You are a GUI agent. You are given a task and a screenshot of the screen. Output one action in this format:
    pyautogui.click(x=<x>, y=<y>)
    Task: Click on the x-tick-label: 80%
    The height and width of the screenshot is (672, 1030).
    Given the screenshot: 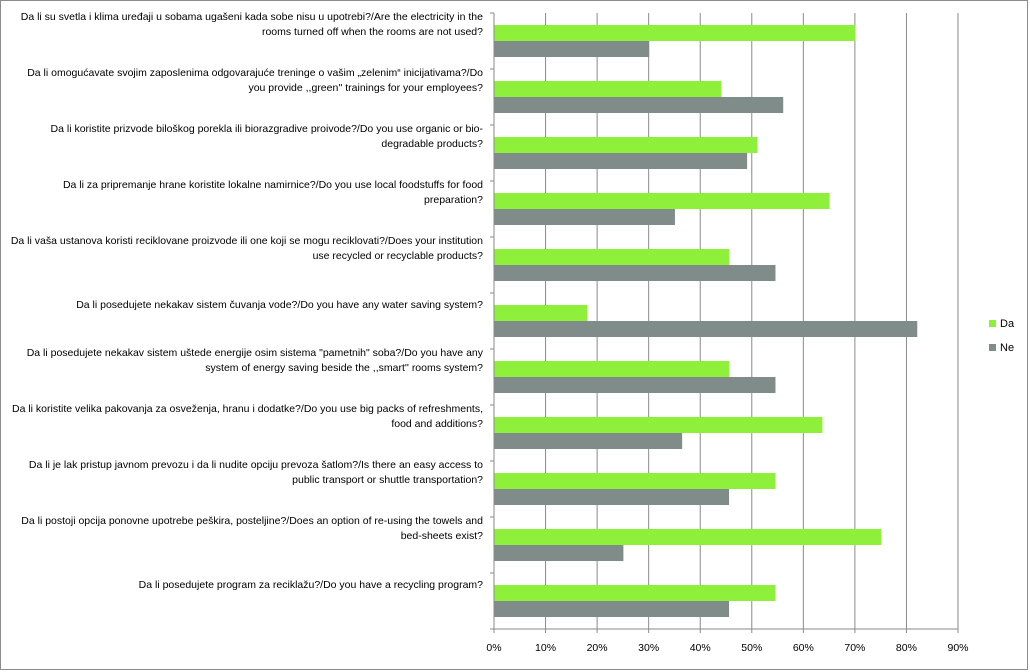 What is the action you would take?
    pyautogui.click(x=906, y=648)
    